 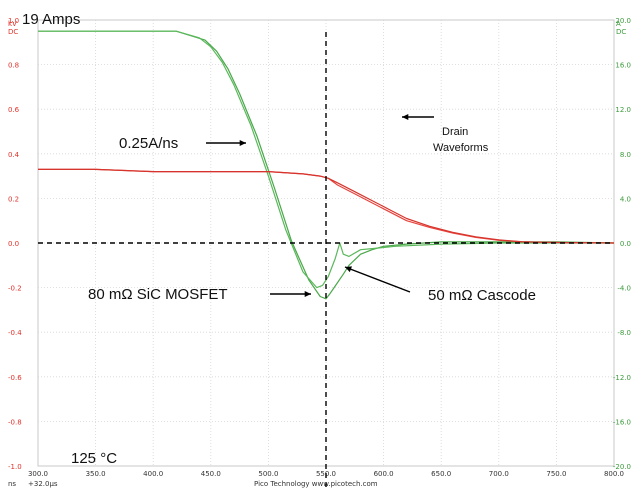 What do you see at coordinates (623, 21) in the screenshot?
I see `right-tick-label: 20.0` at bounding box center [623, 21].